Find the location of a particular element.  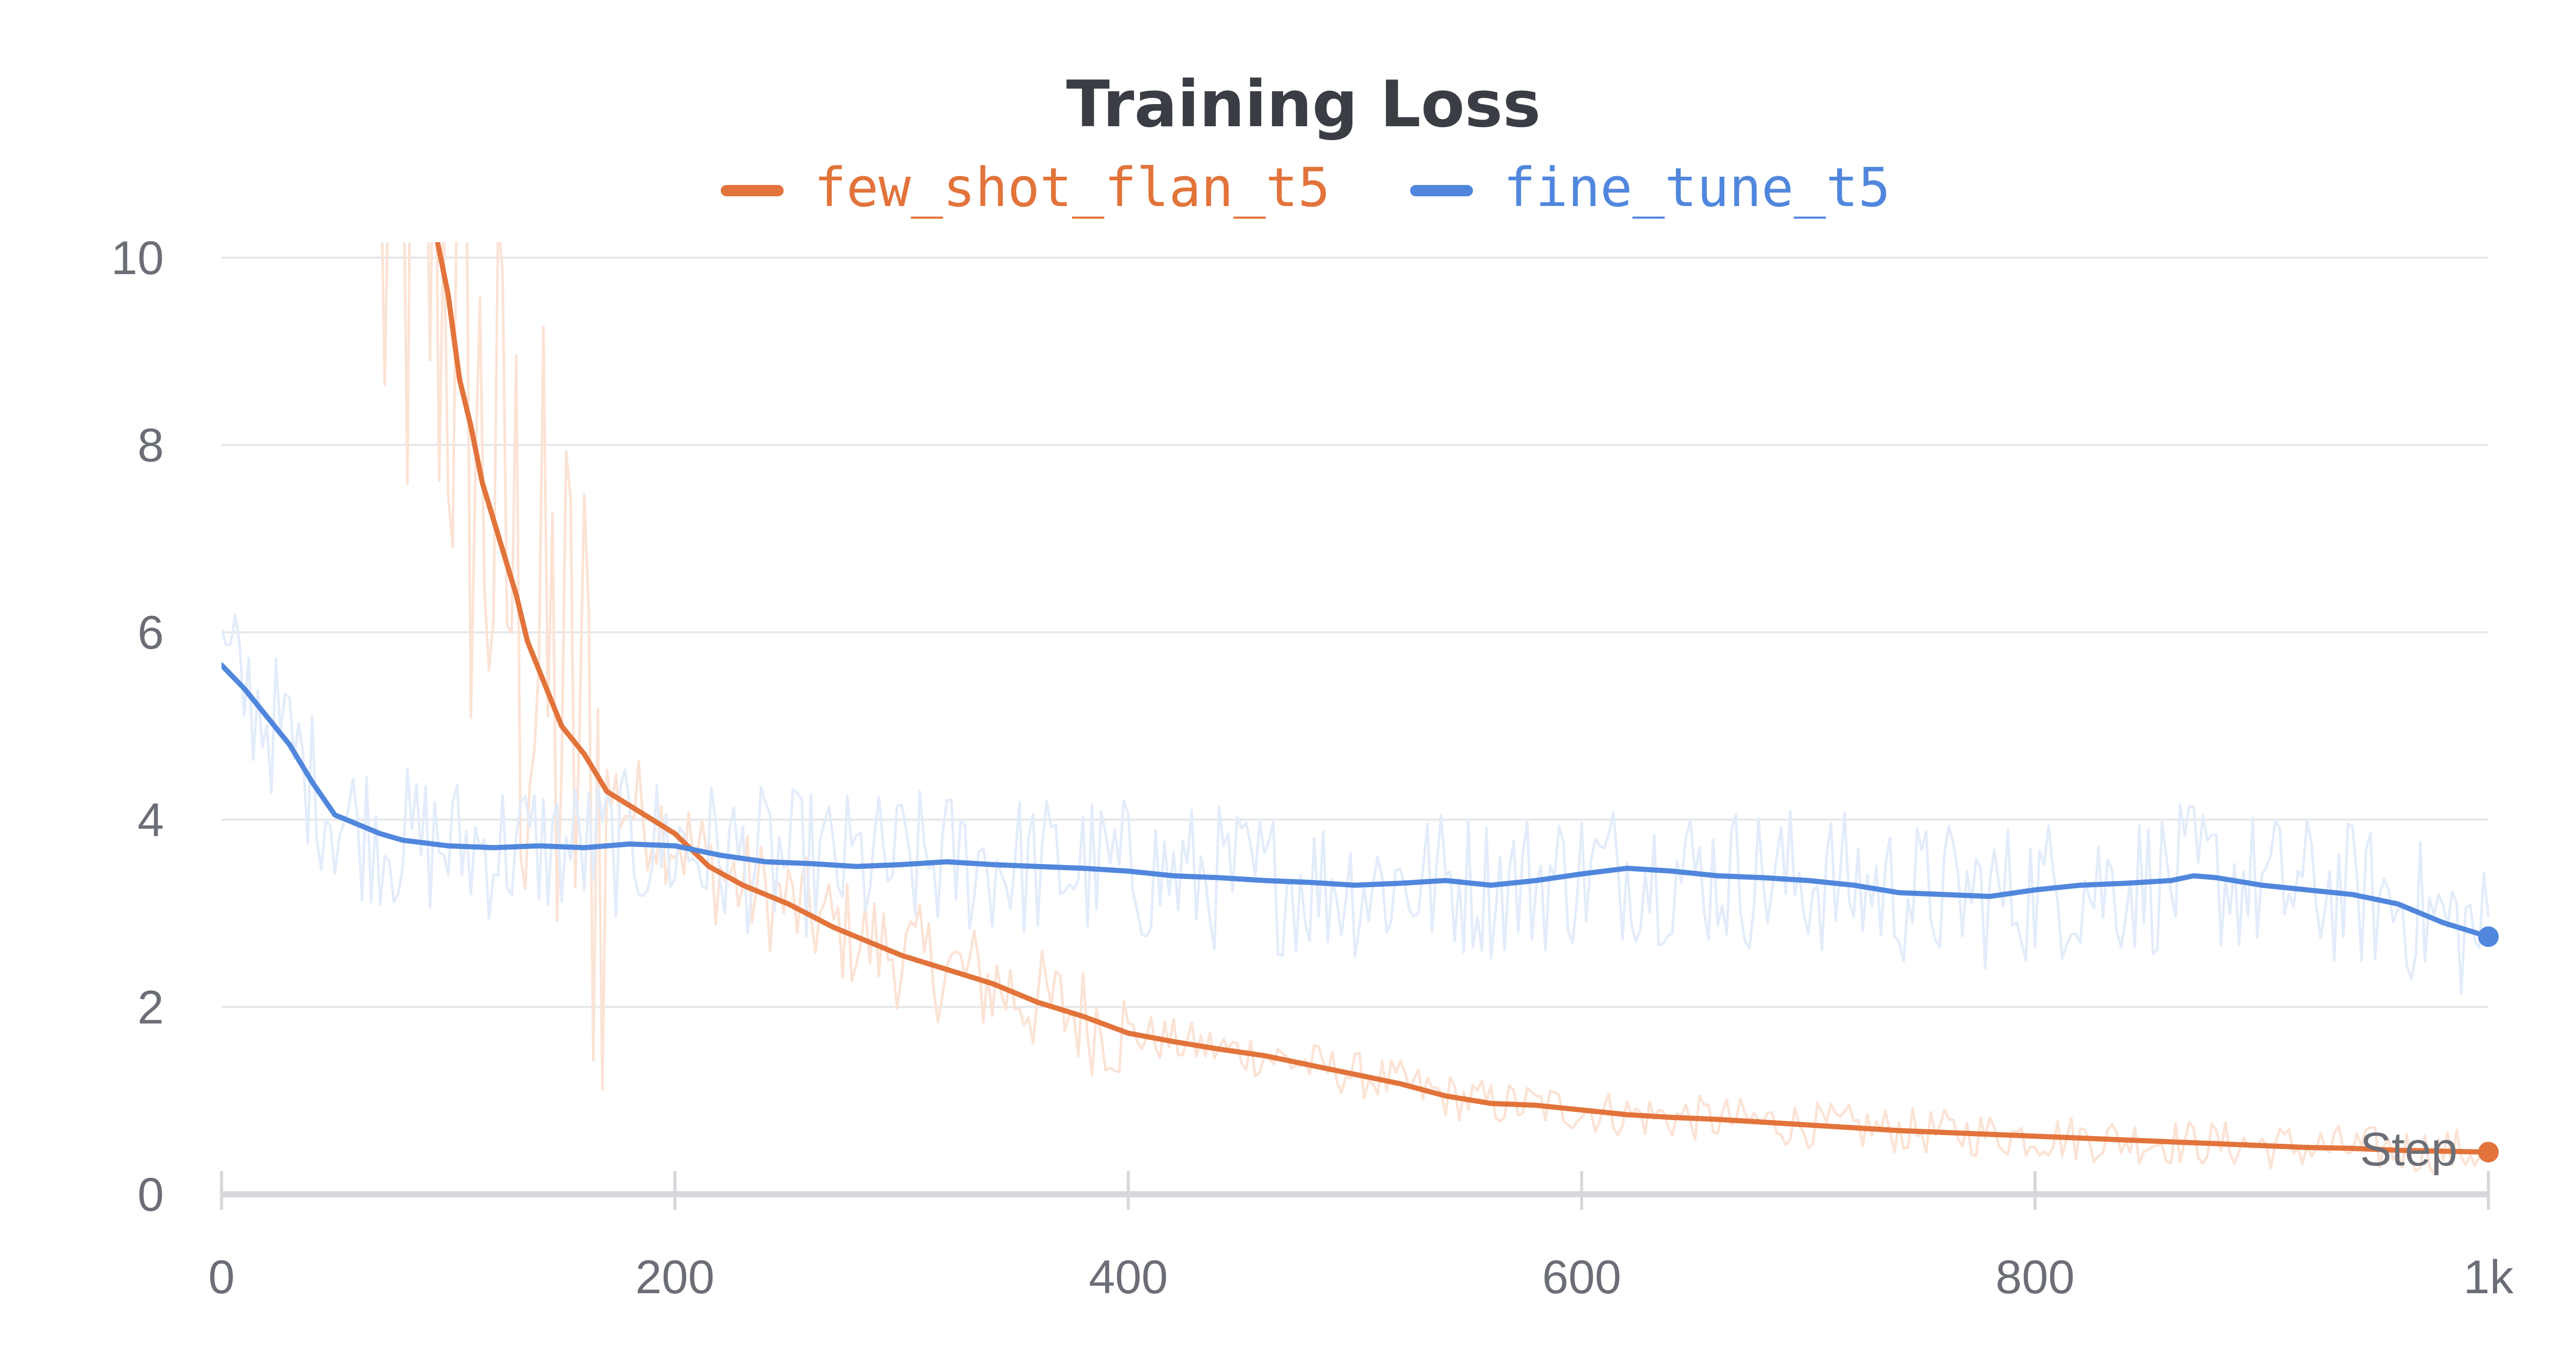

x-tick-label: 800 is located at coordinates (2035, 1278).